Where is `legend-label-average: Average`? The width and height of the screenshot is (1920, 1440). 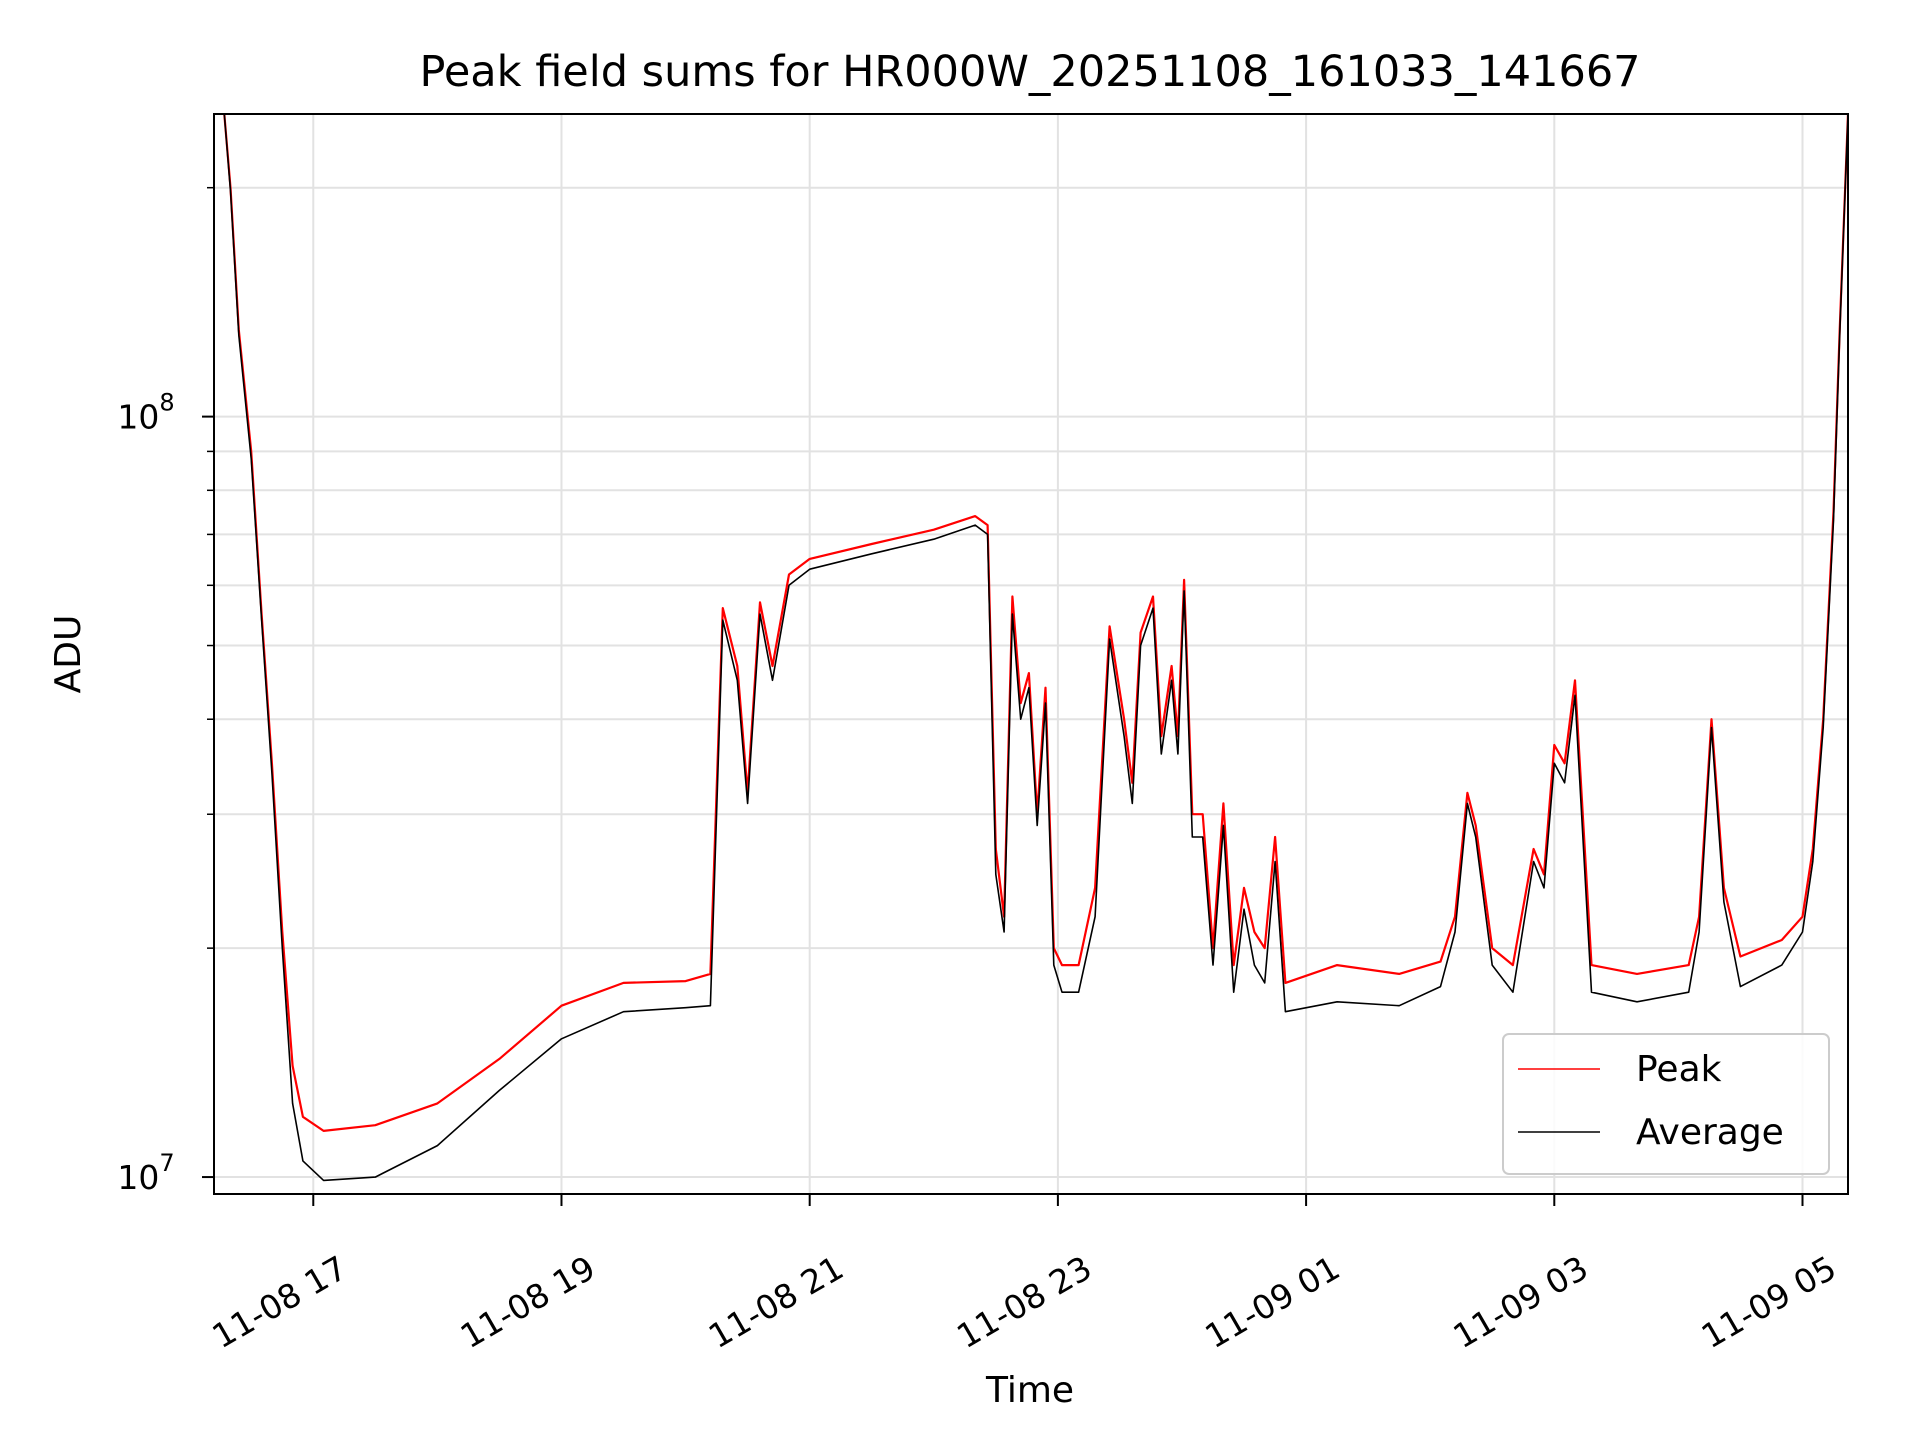
legend-label-average: Average is located at coordinates (1710, 1132).